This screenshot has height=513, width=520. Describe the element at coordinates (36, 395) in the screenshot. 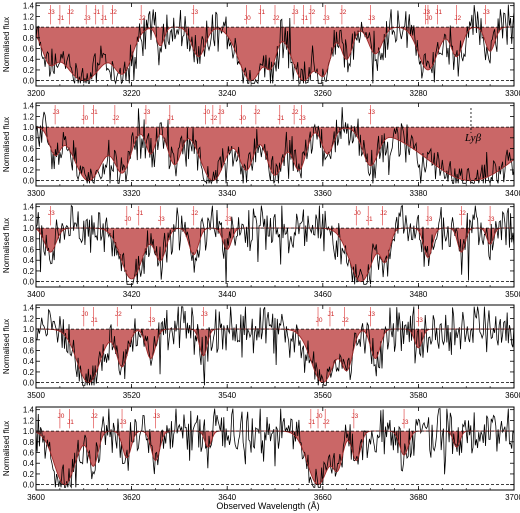

I see `x-tick-label: 3500` at that location.